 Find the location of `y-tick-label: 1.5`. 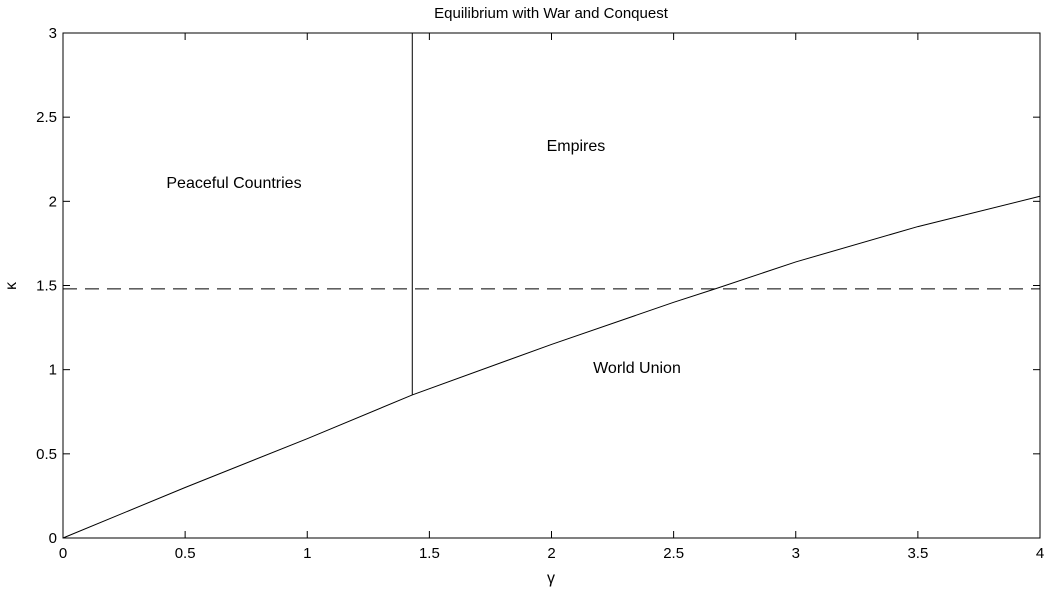

y-tick-label: 1.5 is located at coordinates (46, 286).